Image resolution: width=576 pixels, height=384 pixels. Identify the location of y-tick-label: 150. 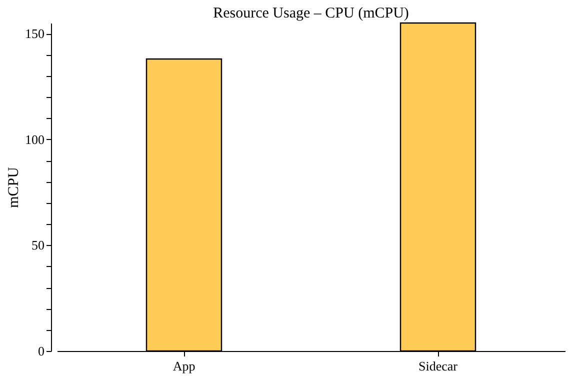
(34, 34).